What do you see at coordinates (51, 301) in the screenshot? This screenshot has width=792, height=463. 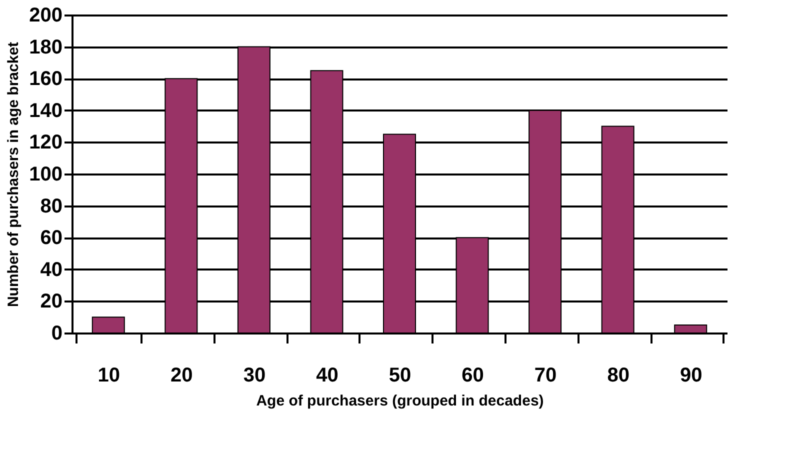 I see `y-tick-label: 20` at bounding box center [51, 301].